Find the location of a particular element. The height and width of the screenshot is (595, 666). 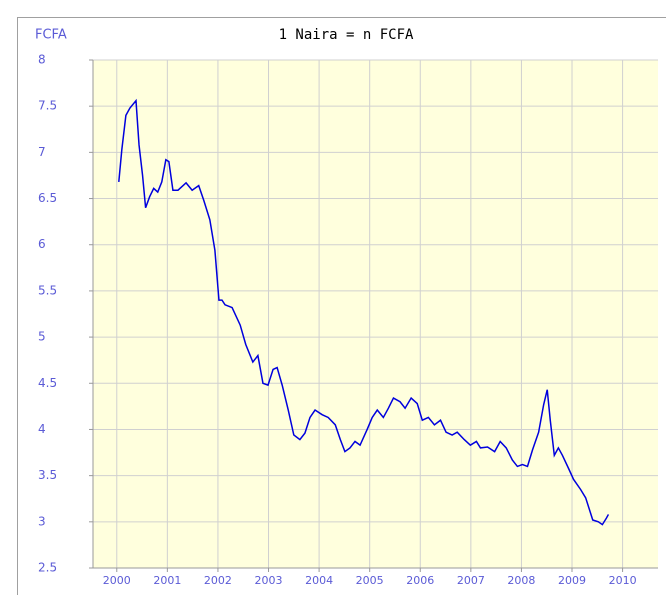

y-tick-label: 7 is located at coordinates (42, 152).